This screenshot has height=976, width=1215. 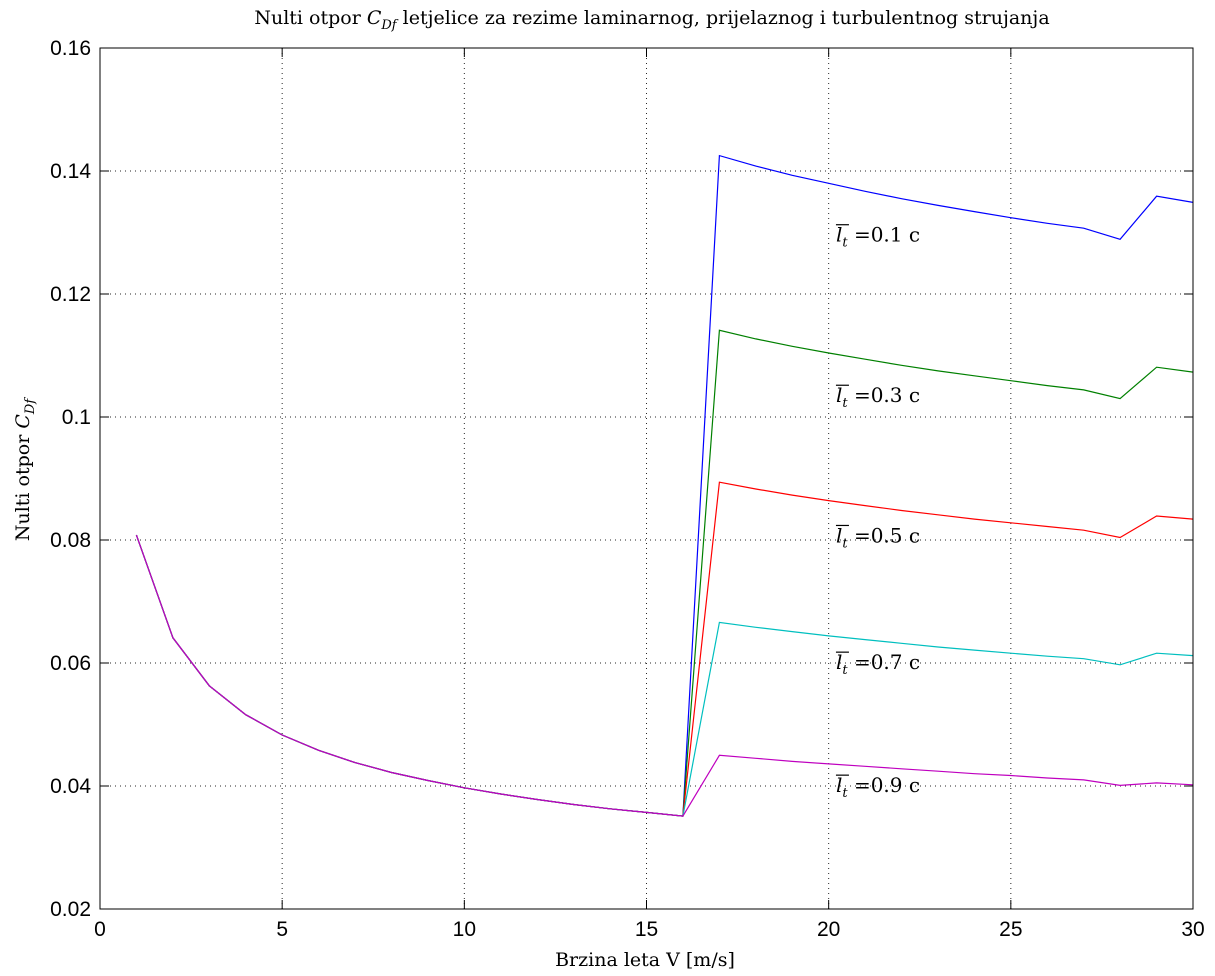 What do you see at coordinates (100, 929) in the screenshot?
I see `x-tick-label: 0` at bounding box center [100, 929].